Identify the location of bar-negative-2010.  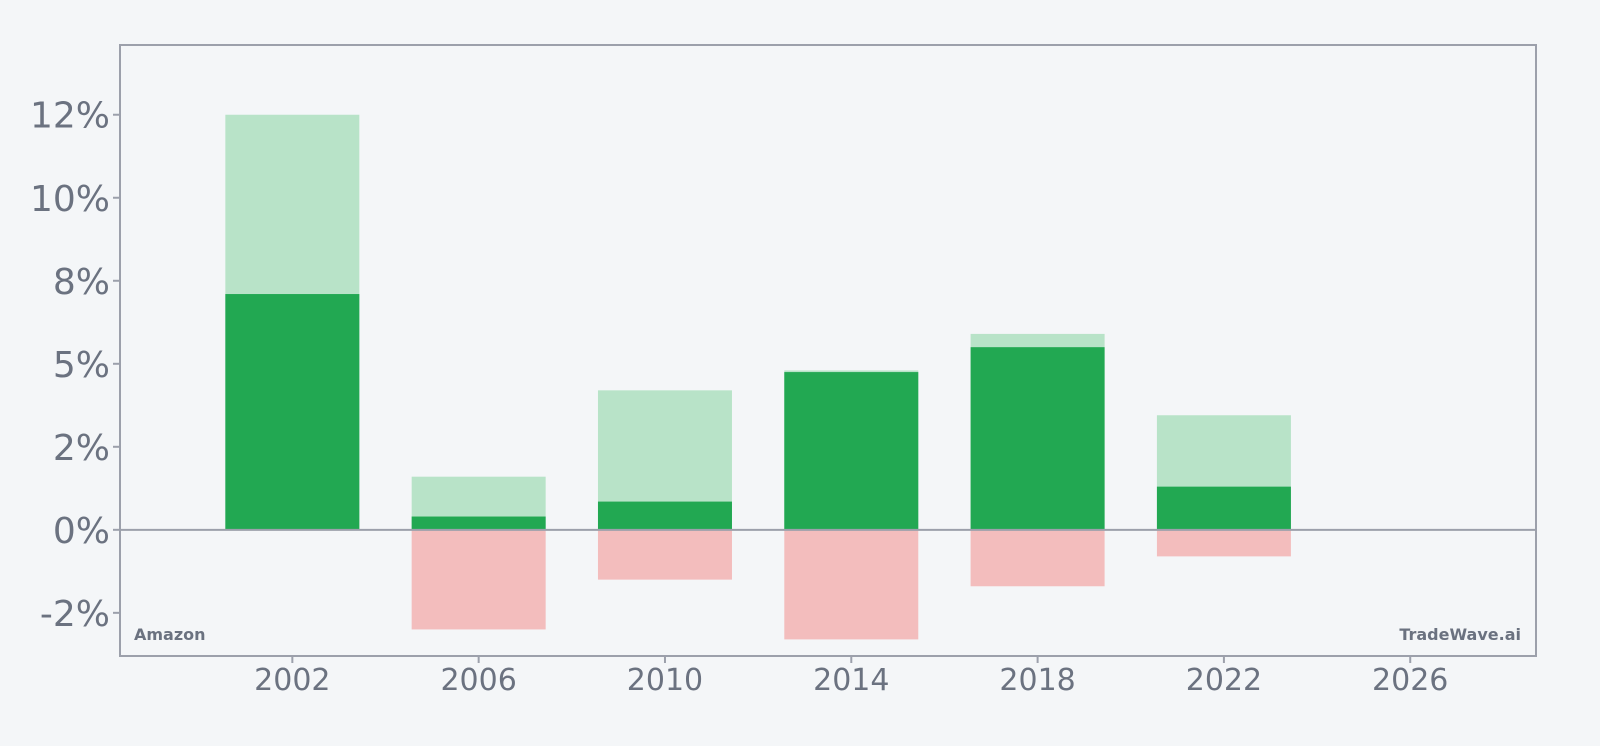
(664, 554).